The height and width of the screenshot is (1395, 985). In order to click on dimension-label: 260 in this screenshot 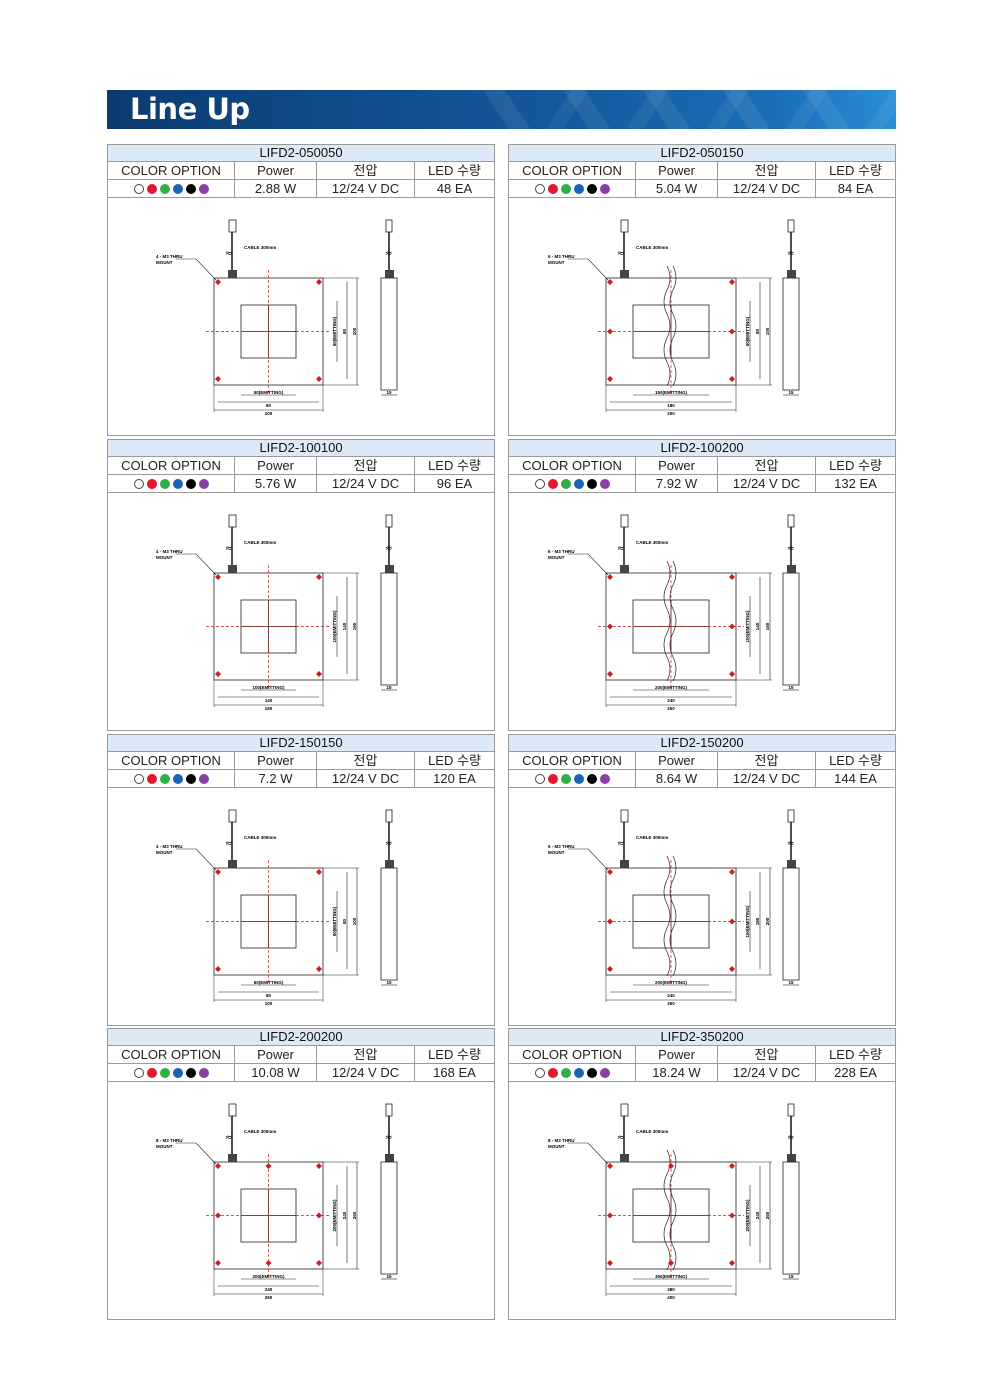, I will do `click(354, 1215)`.